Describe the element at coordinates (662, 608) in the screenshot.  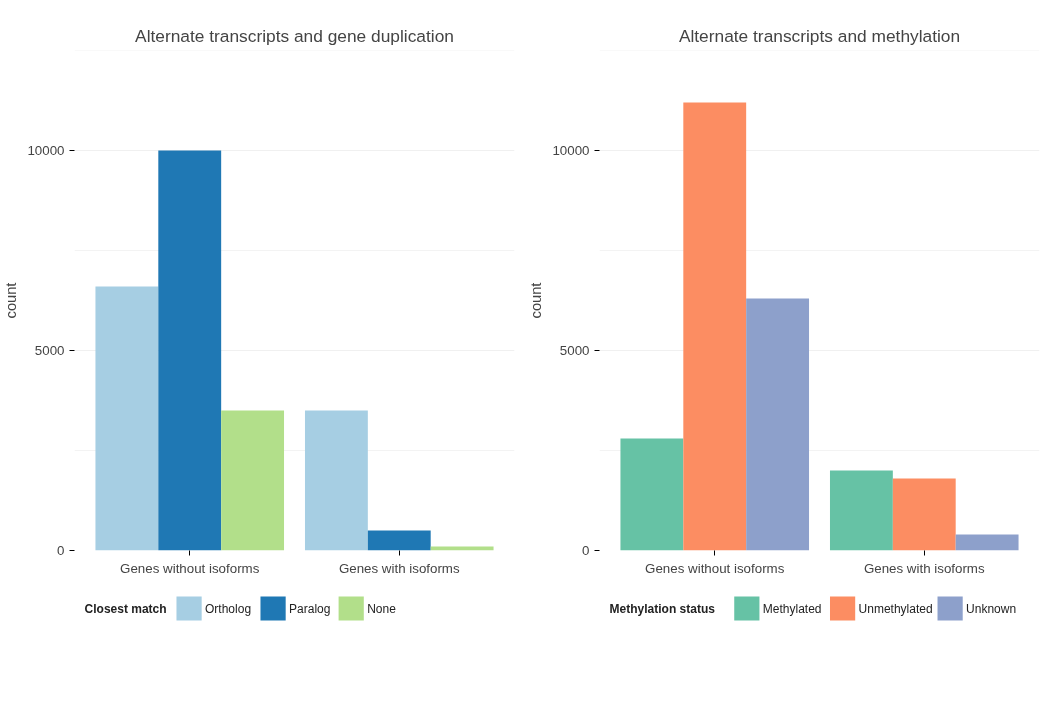
I see `legend-title: Methylation status` at that location.